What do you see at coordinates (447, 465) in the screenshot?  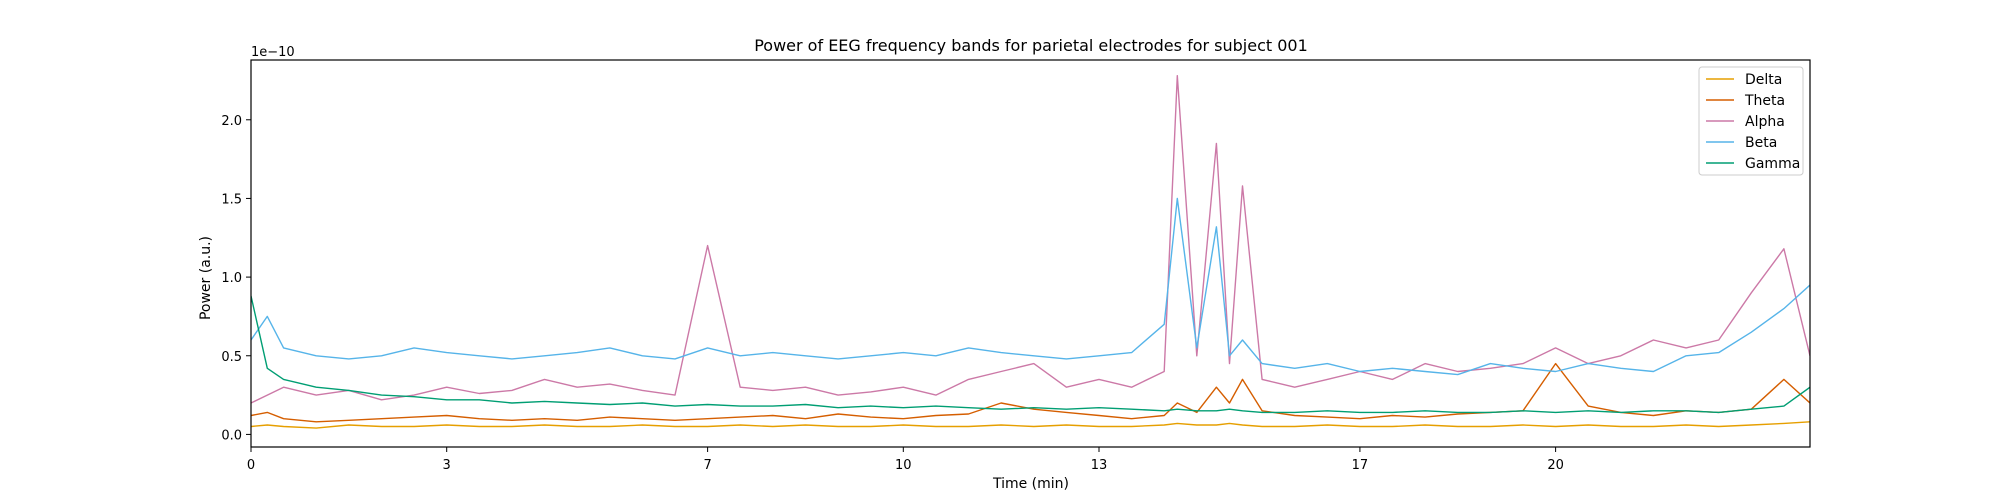 I see `x-tick-label: 3` at bounding box center [447, 465].